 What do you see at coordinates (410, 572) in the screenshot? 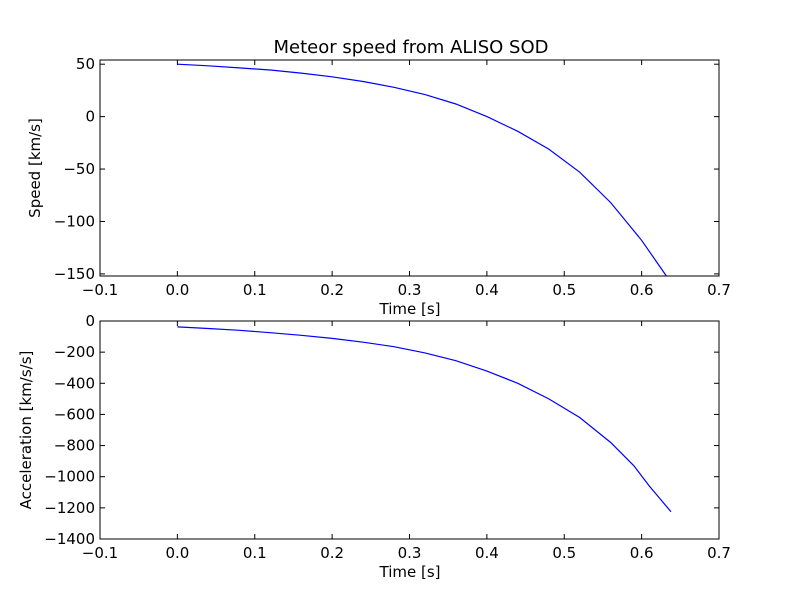
I see `acceleration-x-axis-label: Time [s]` at bounding box center [410, 572].